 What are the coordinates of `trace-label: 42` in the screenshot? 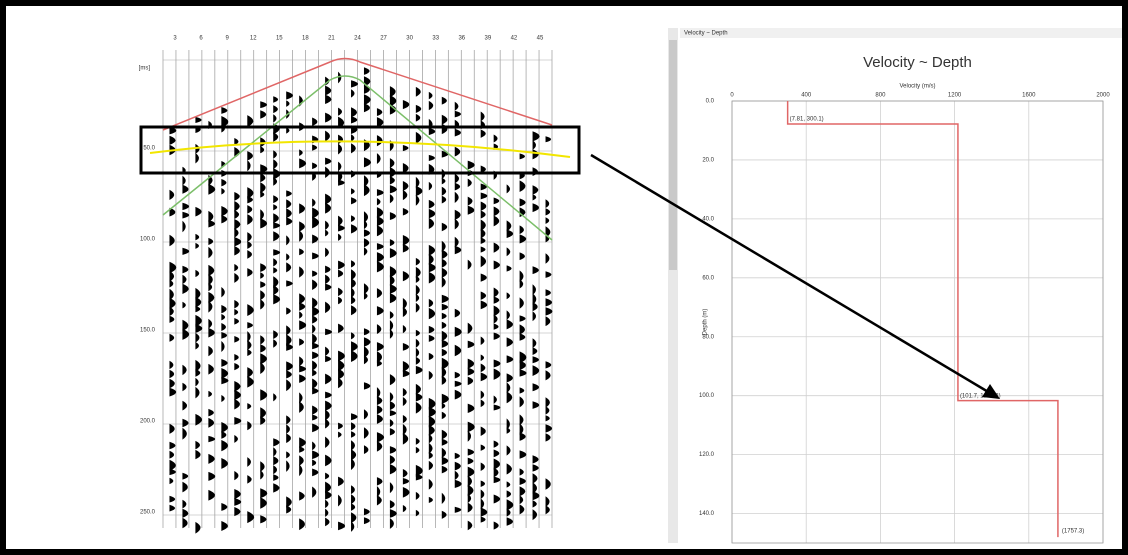 It's located at (514, 39).